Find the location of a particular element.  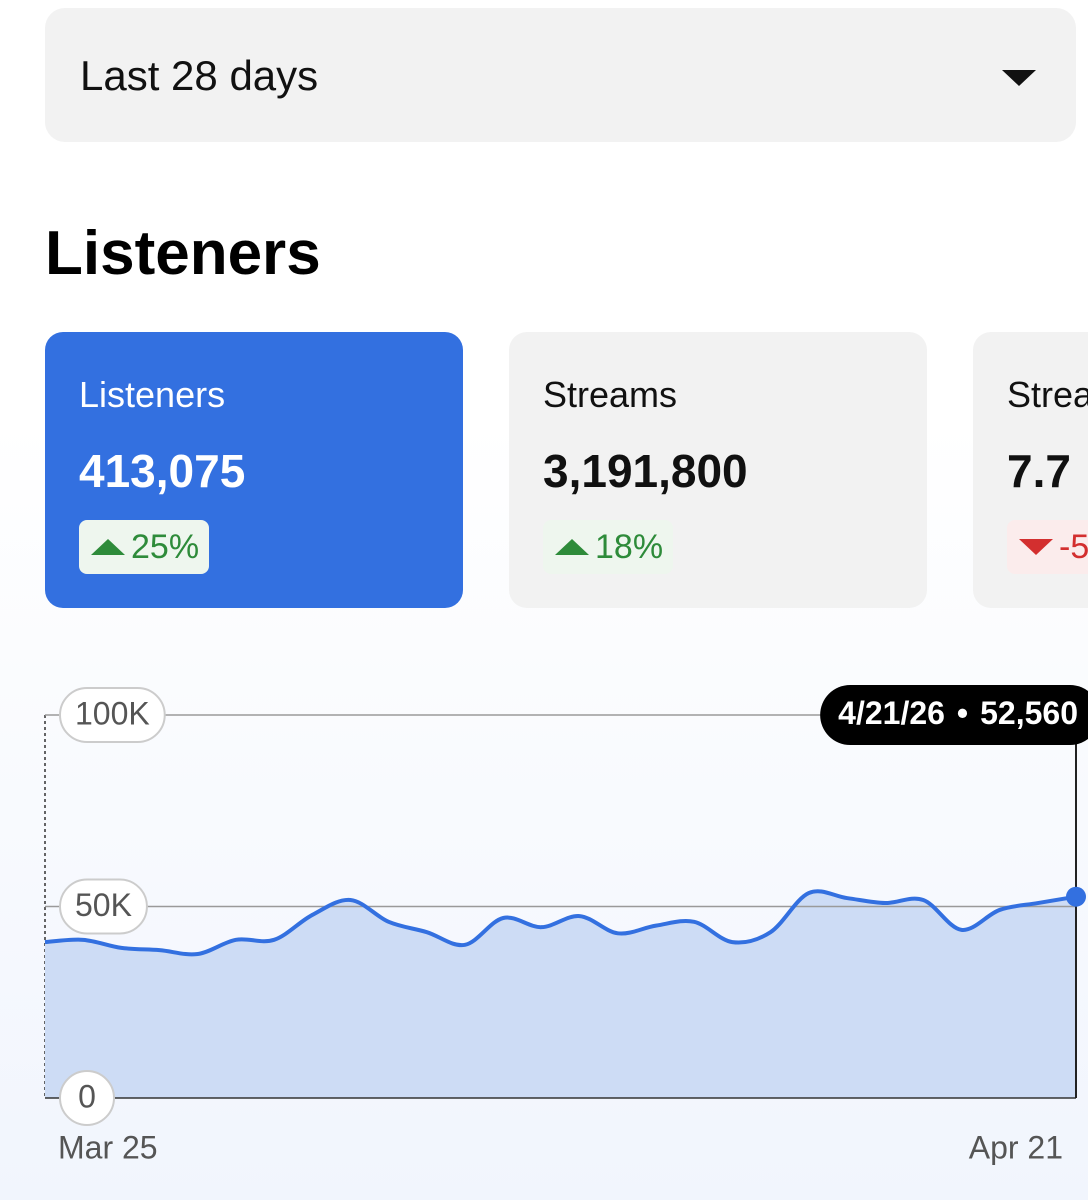

section-heading: Listeners is located at coordinates (183, 253).